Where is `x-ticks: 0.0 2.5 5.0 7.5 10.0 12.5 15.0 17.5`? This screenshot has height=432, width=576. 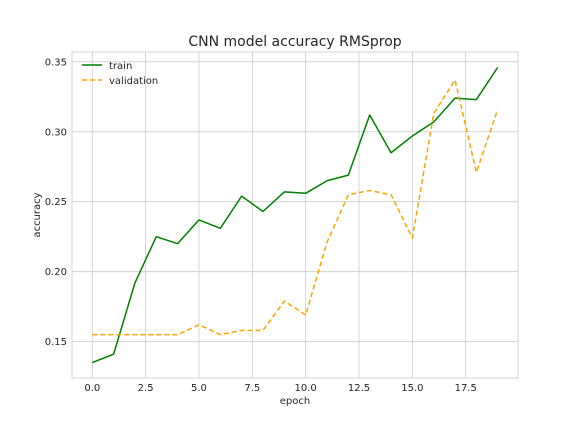
x-ticks: 0.0 2.5 5.0 7.5 10.0 12.5 15.0 17.5 is located at coordinates (280, 388).